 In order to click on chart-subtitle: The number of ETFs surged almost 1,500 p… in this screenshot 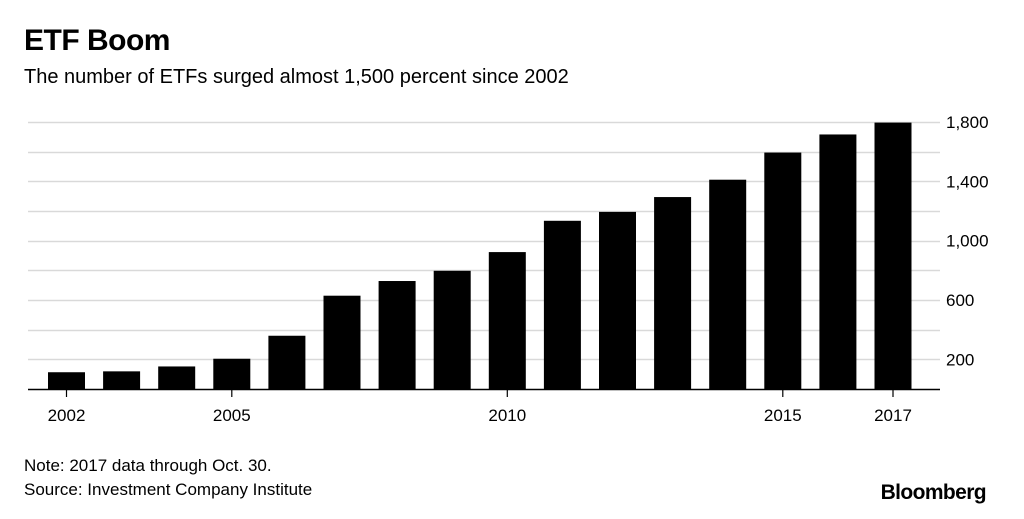, I will do `click(296, 77)`.